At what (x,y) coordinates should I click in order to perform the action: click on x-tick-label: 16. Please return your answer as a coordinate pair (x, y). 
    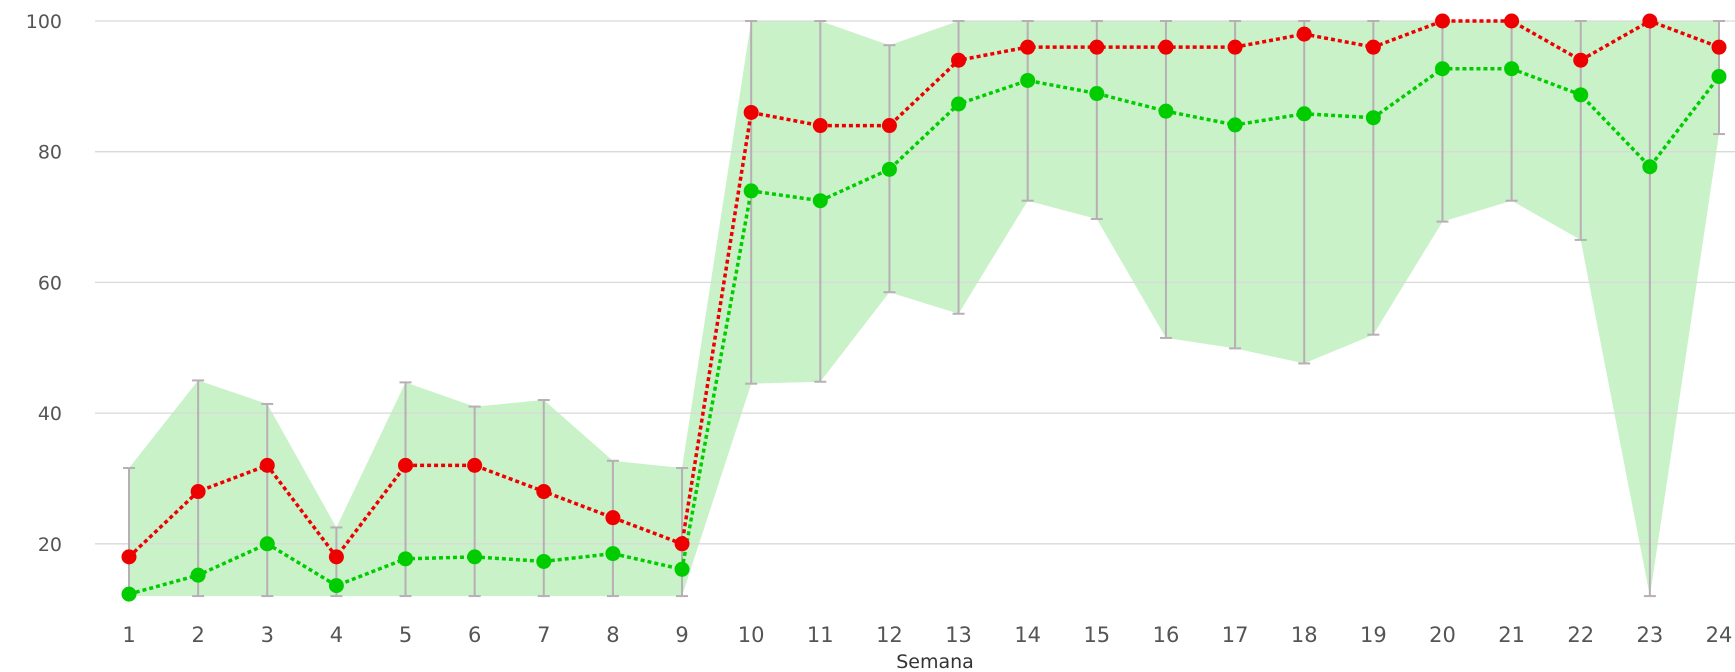
    Looking at the image, I should click on (1166, 635).